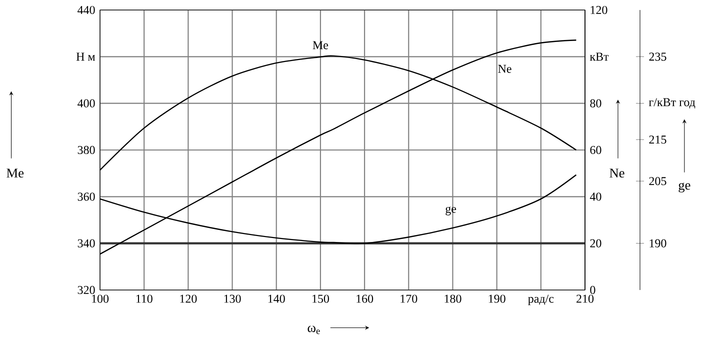  I want to click on y-tick-label: 360, so click(86, 196).